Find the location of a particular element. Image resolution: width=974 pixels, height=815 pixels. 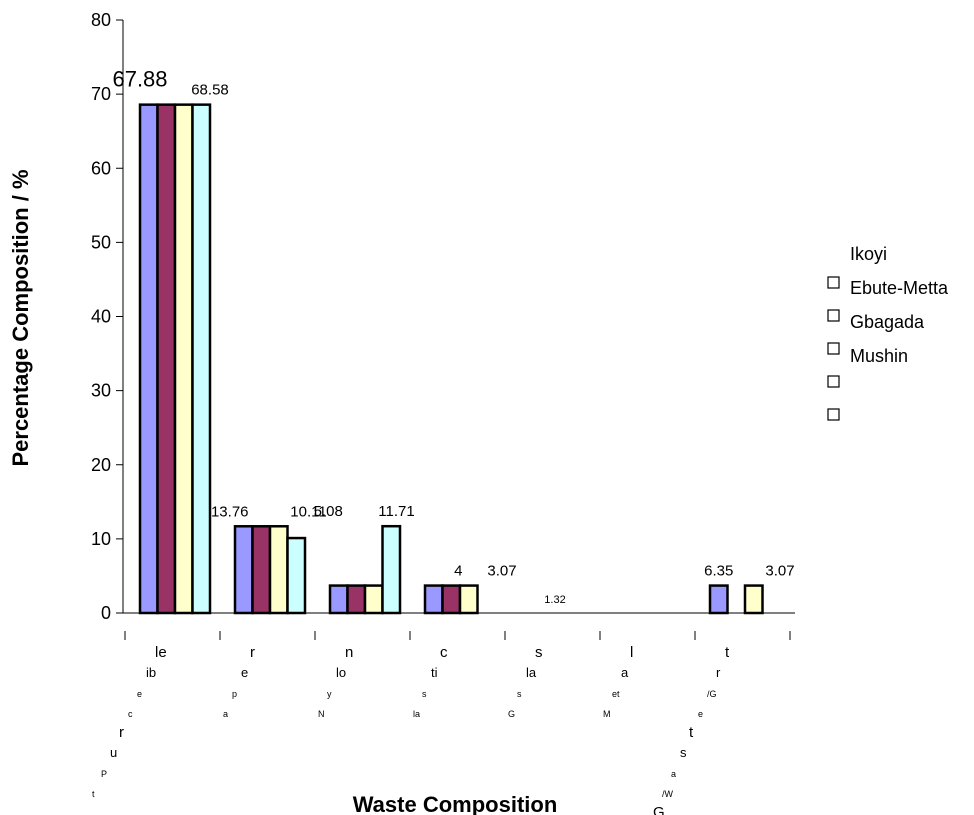

category-label-fragment: /W is located at coordinates (668, 794).